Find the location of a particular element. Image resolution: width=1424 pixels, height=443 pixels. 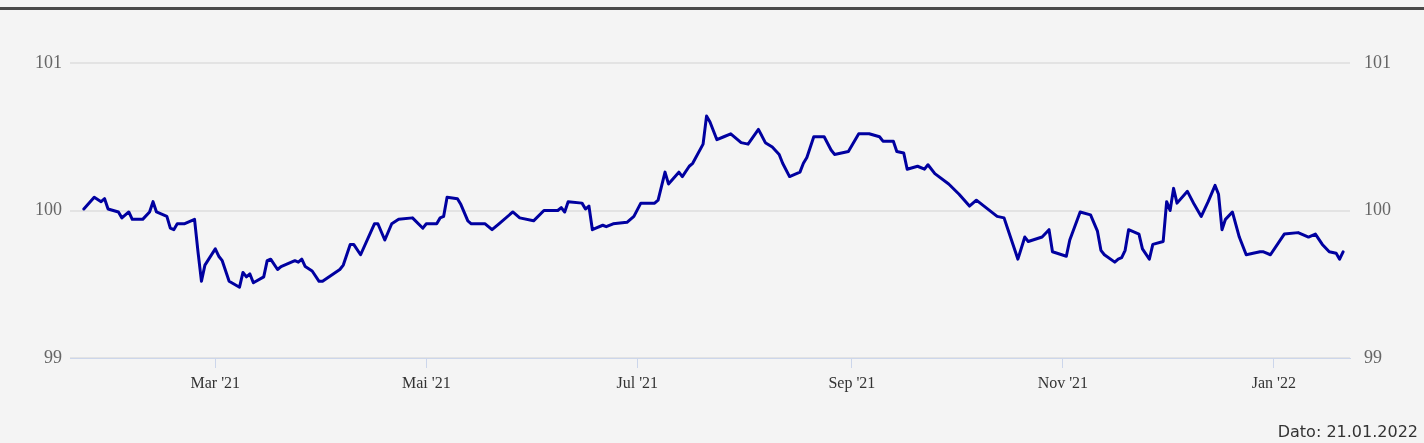

y-tick-label: 100 is located at coordinates (48, 209).